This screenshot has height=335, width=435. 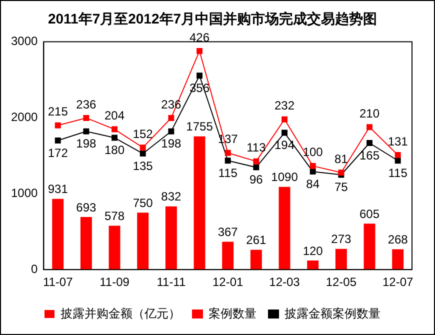 What do you see at coordinates (58, 111) in the screenshot?
I see `data-label: 215` at bounding box center [58, 111].